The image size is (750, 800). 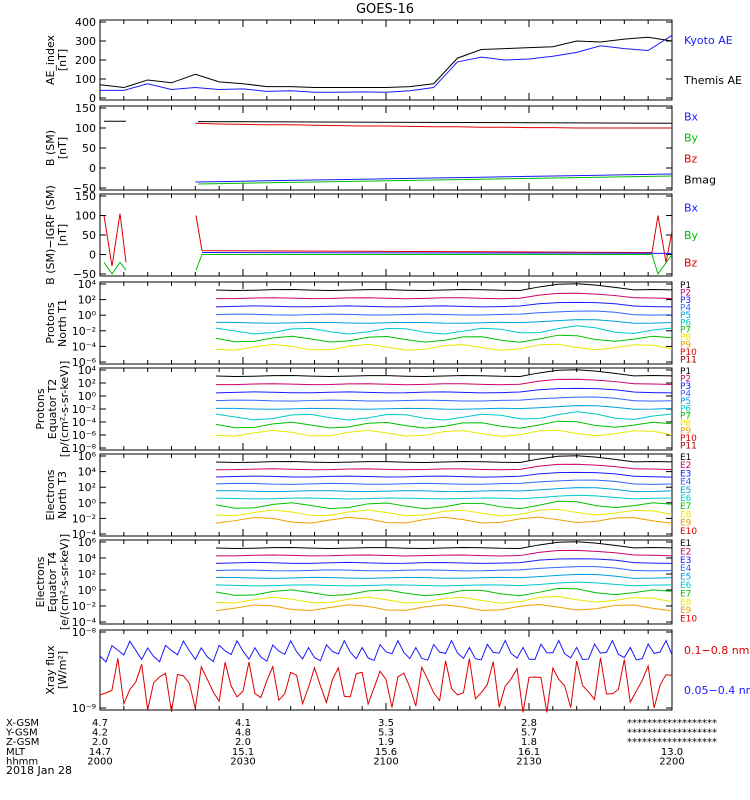 I want to click on bx-line, so click(x=434, y=178).